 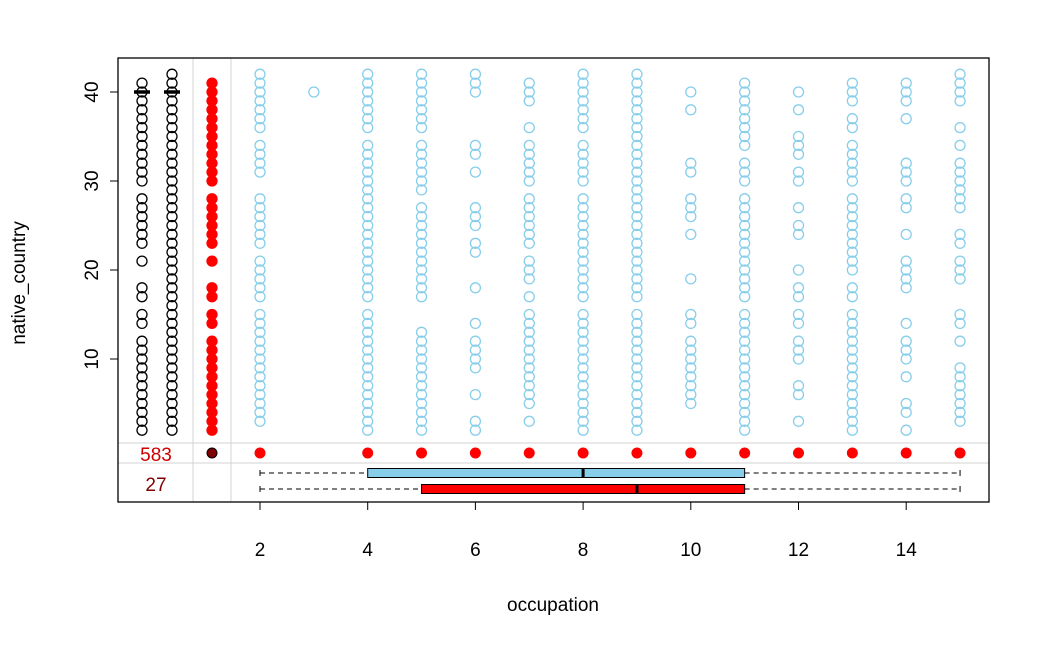 I want to click on missing-strip, so click(x=586, y=453).